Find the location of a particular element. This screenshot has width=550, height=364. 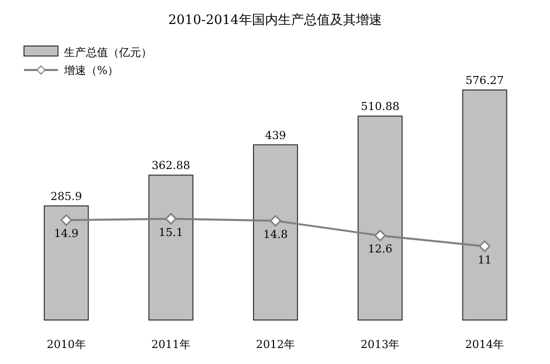

data-label: 576.27 is located at coordinates (484, 80).